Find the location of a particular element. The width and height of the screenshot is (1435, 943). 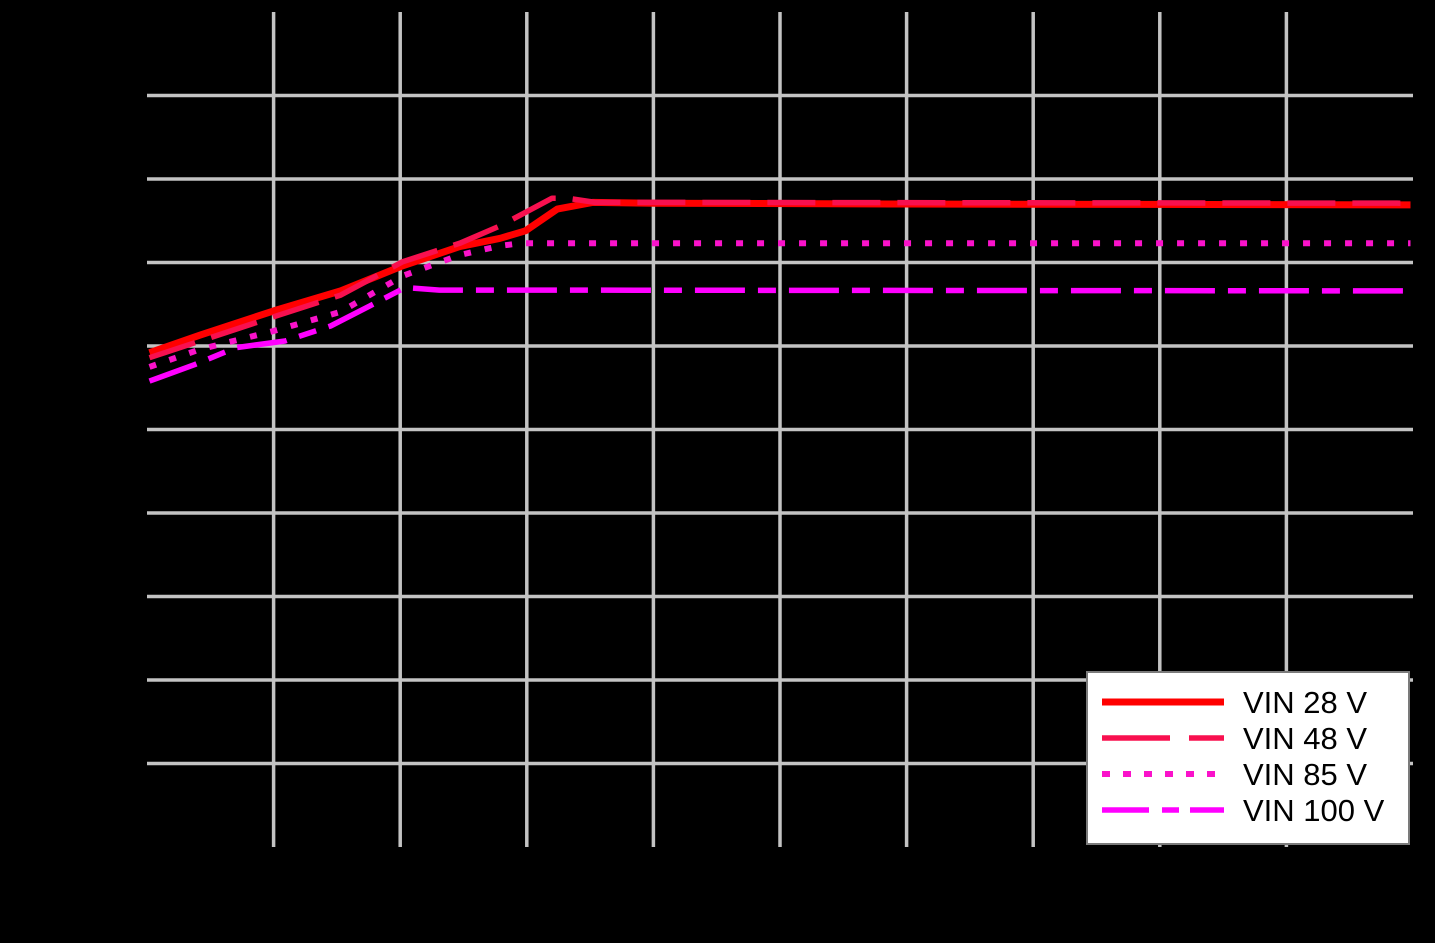

legend-label-vin-100: VIN 100 V is located at coordinates (1314, 810).